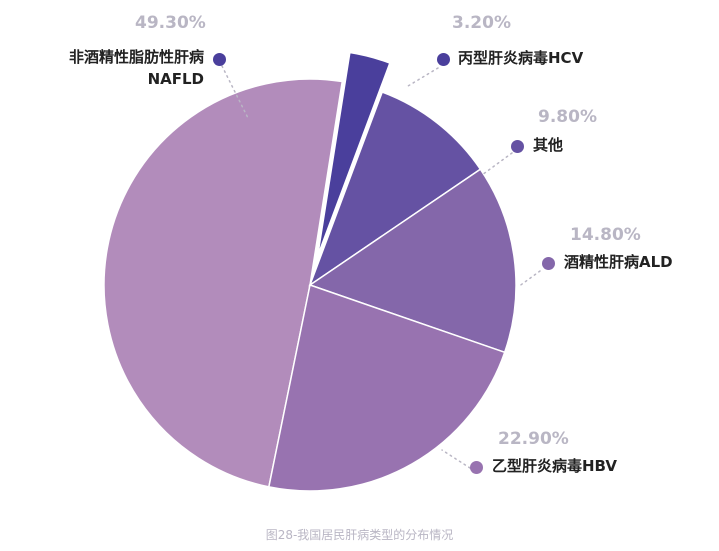 The width and height of the screenshot is (719, 551). I want to click on hcv-legend-dot, so click(443, 59).